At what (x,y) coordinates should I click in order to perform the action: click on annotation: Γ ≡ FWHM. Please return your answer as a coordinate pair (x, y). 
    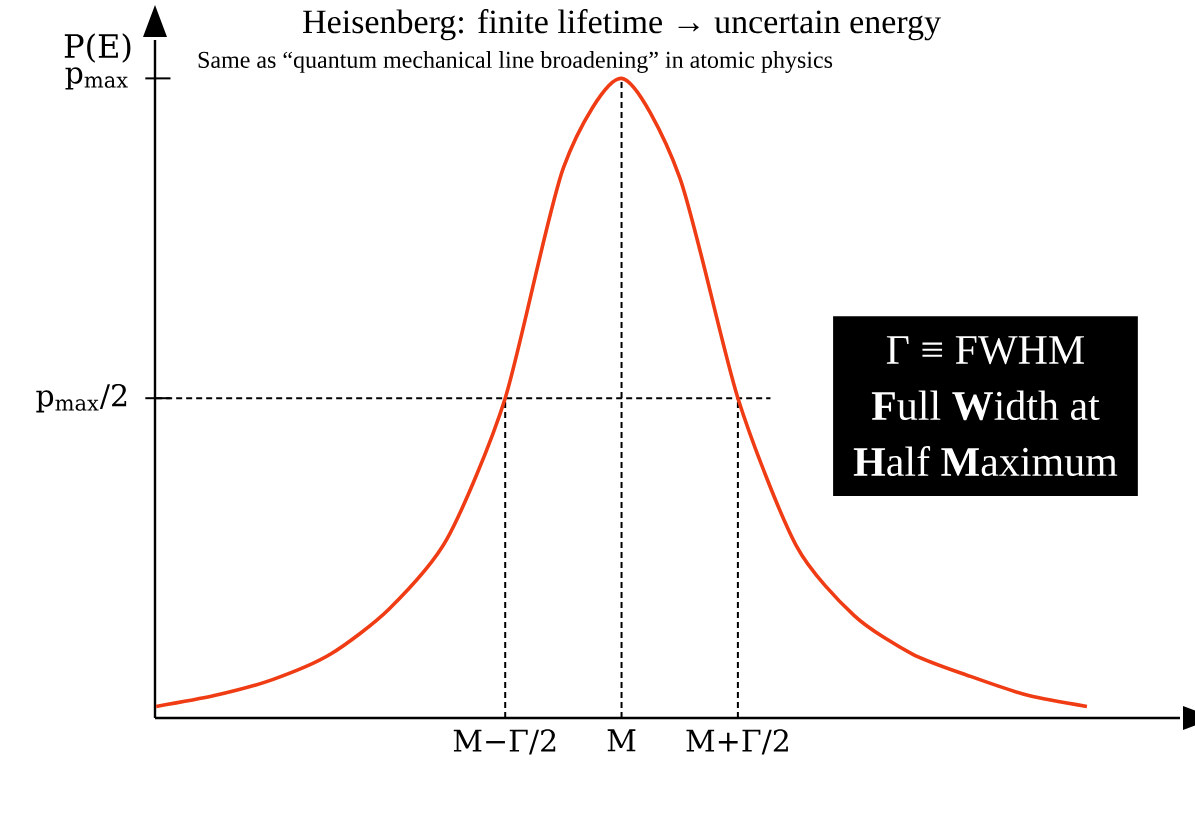
    Looking at the image, I should click on (985, 350).